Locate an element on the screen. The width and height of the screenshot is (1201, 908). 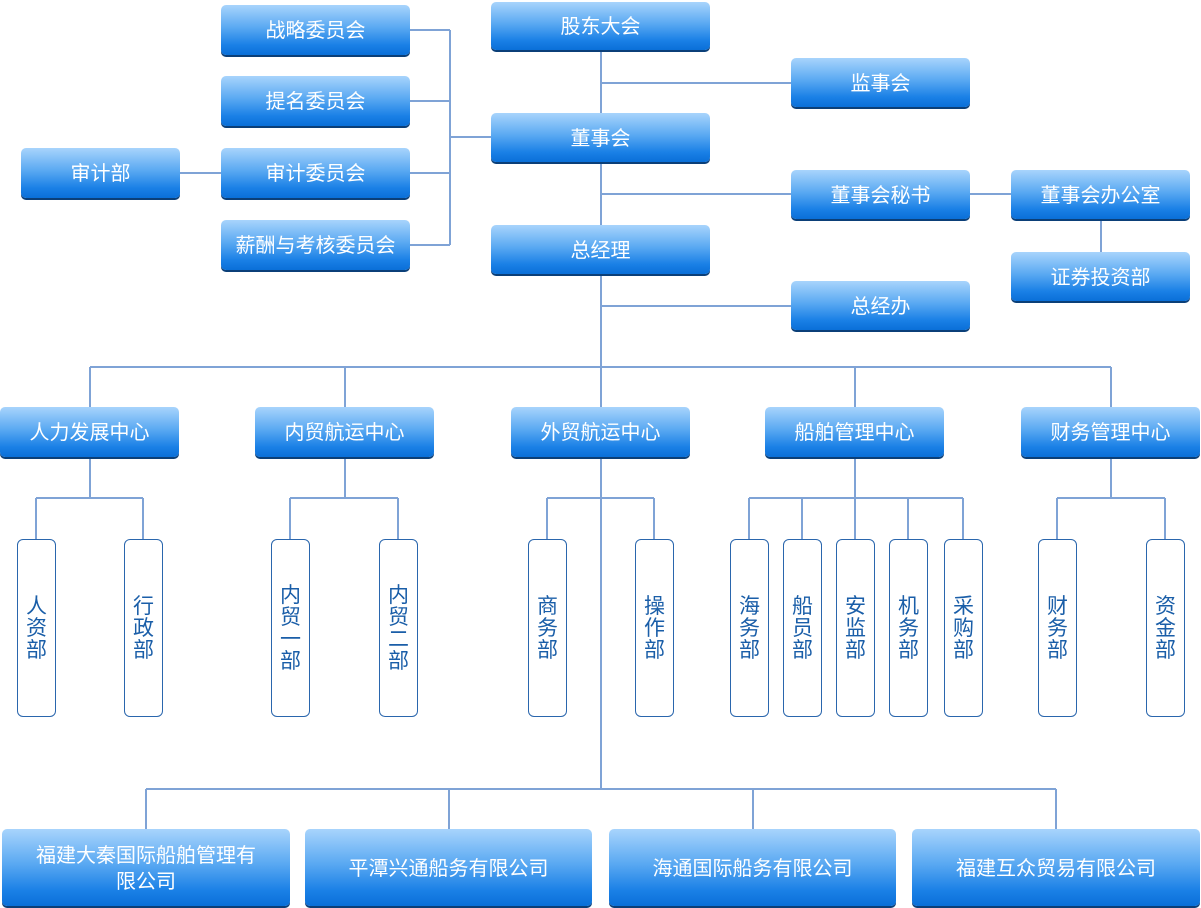
dept-box: 行政部 is located at coordinates (143, 628).